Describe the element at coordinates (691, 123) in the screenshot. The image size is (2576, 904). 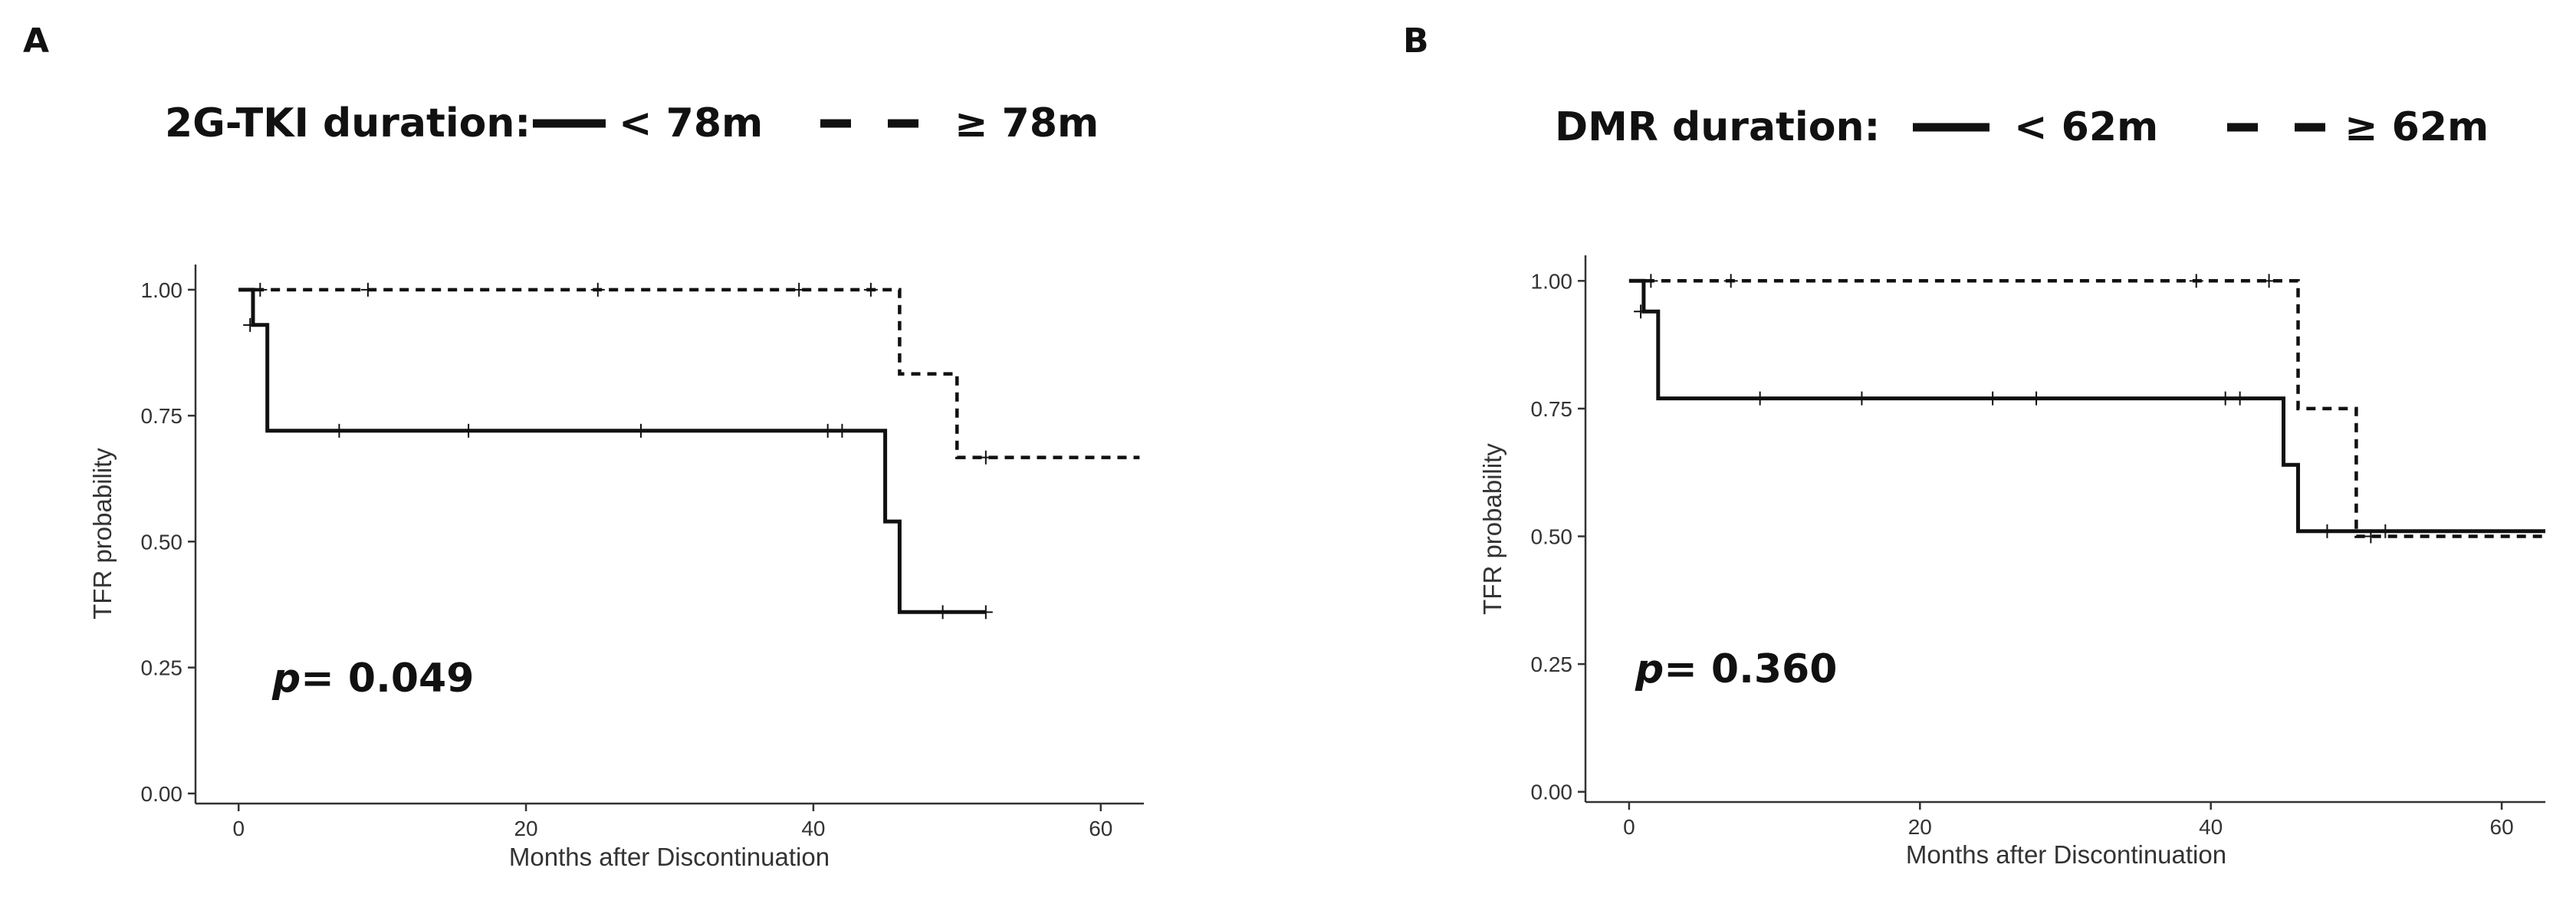
I see `legend-label-solid: < 78m` at that location.